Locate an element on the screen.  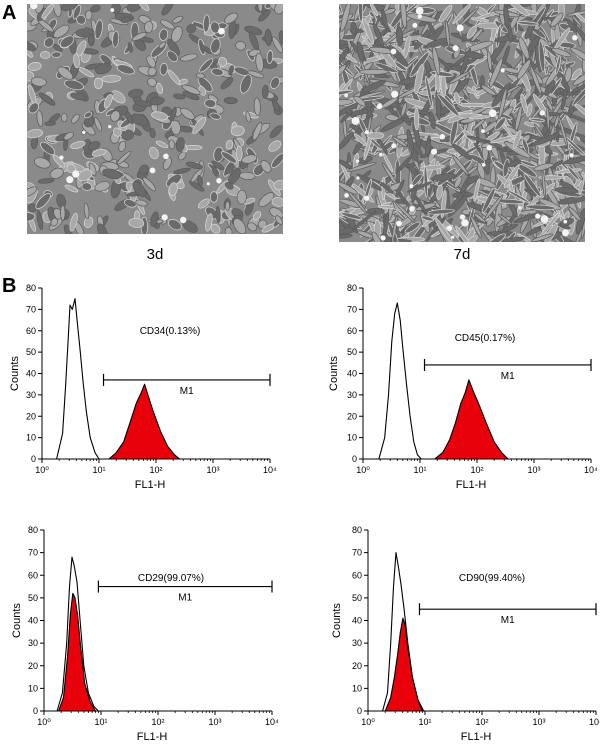
micrograph-7d is located at coordinates (462, 123).